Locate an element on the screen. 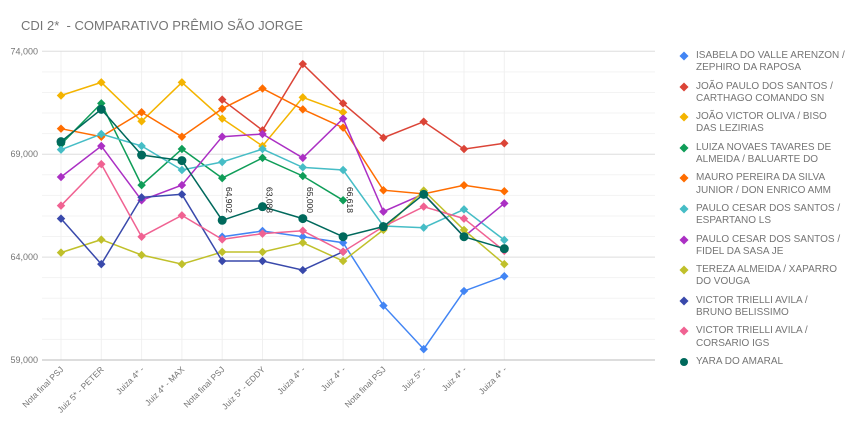  legend-item: TEREZA ALMEIDA / XAPARRO DO VOUGA is located at coordinates (760, 276).